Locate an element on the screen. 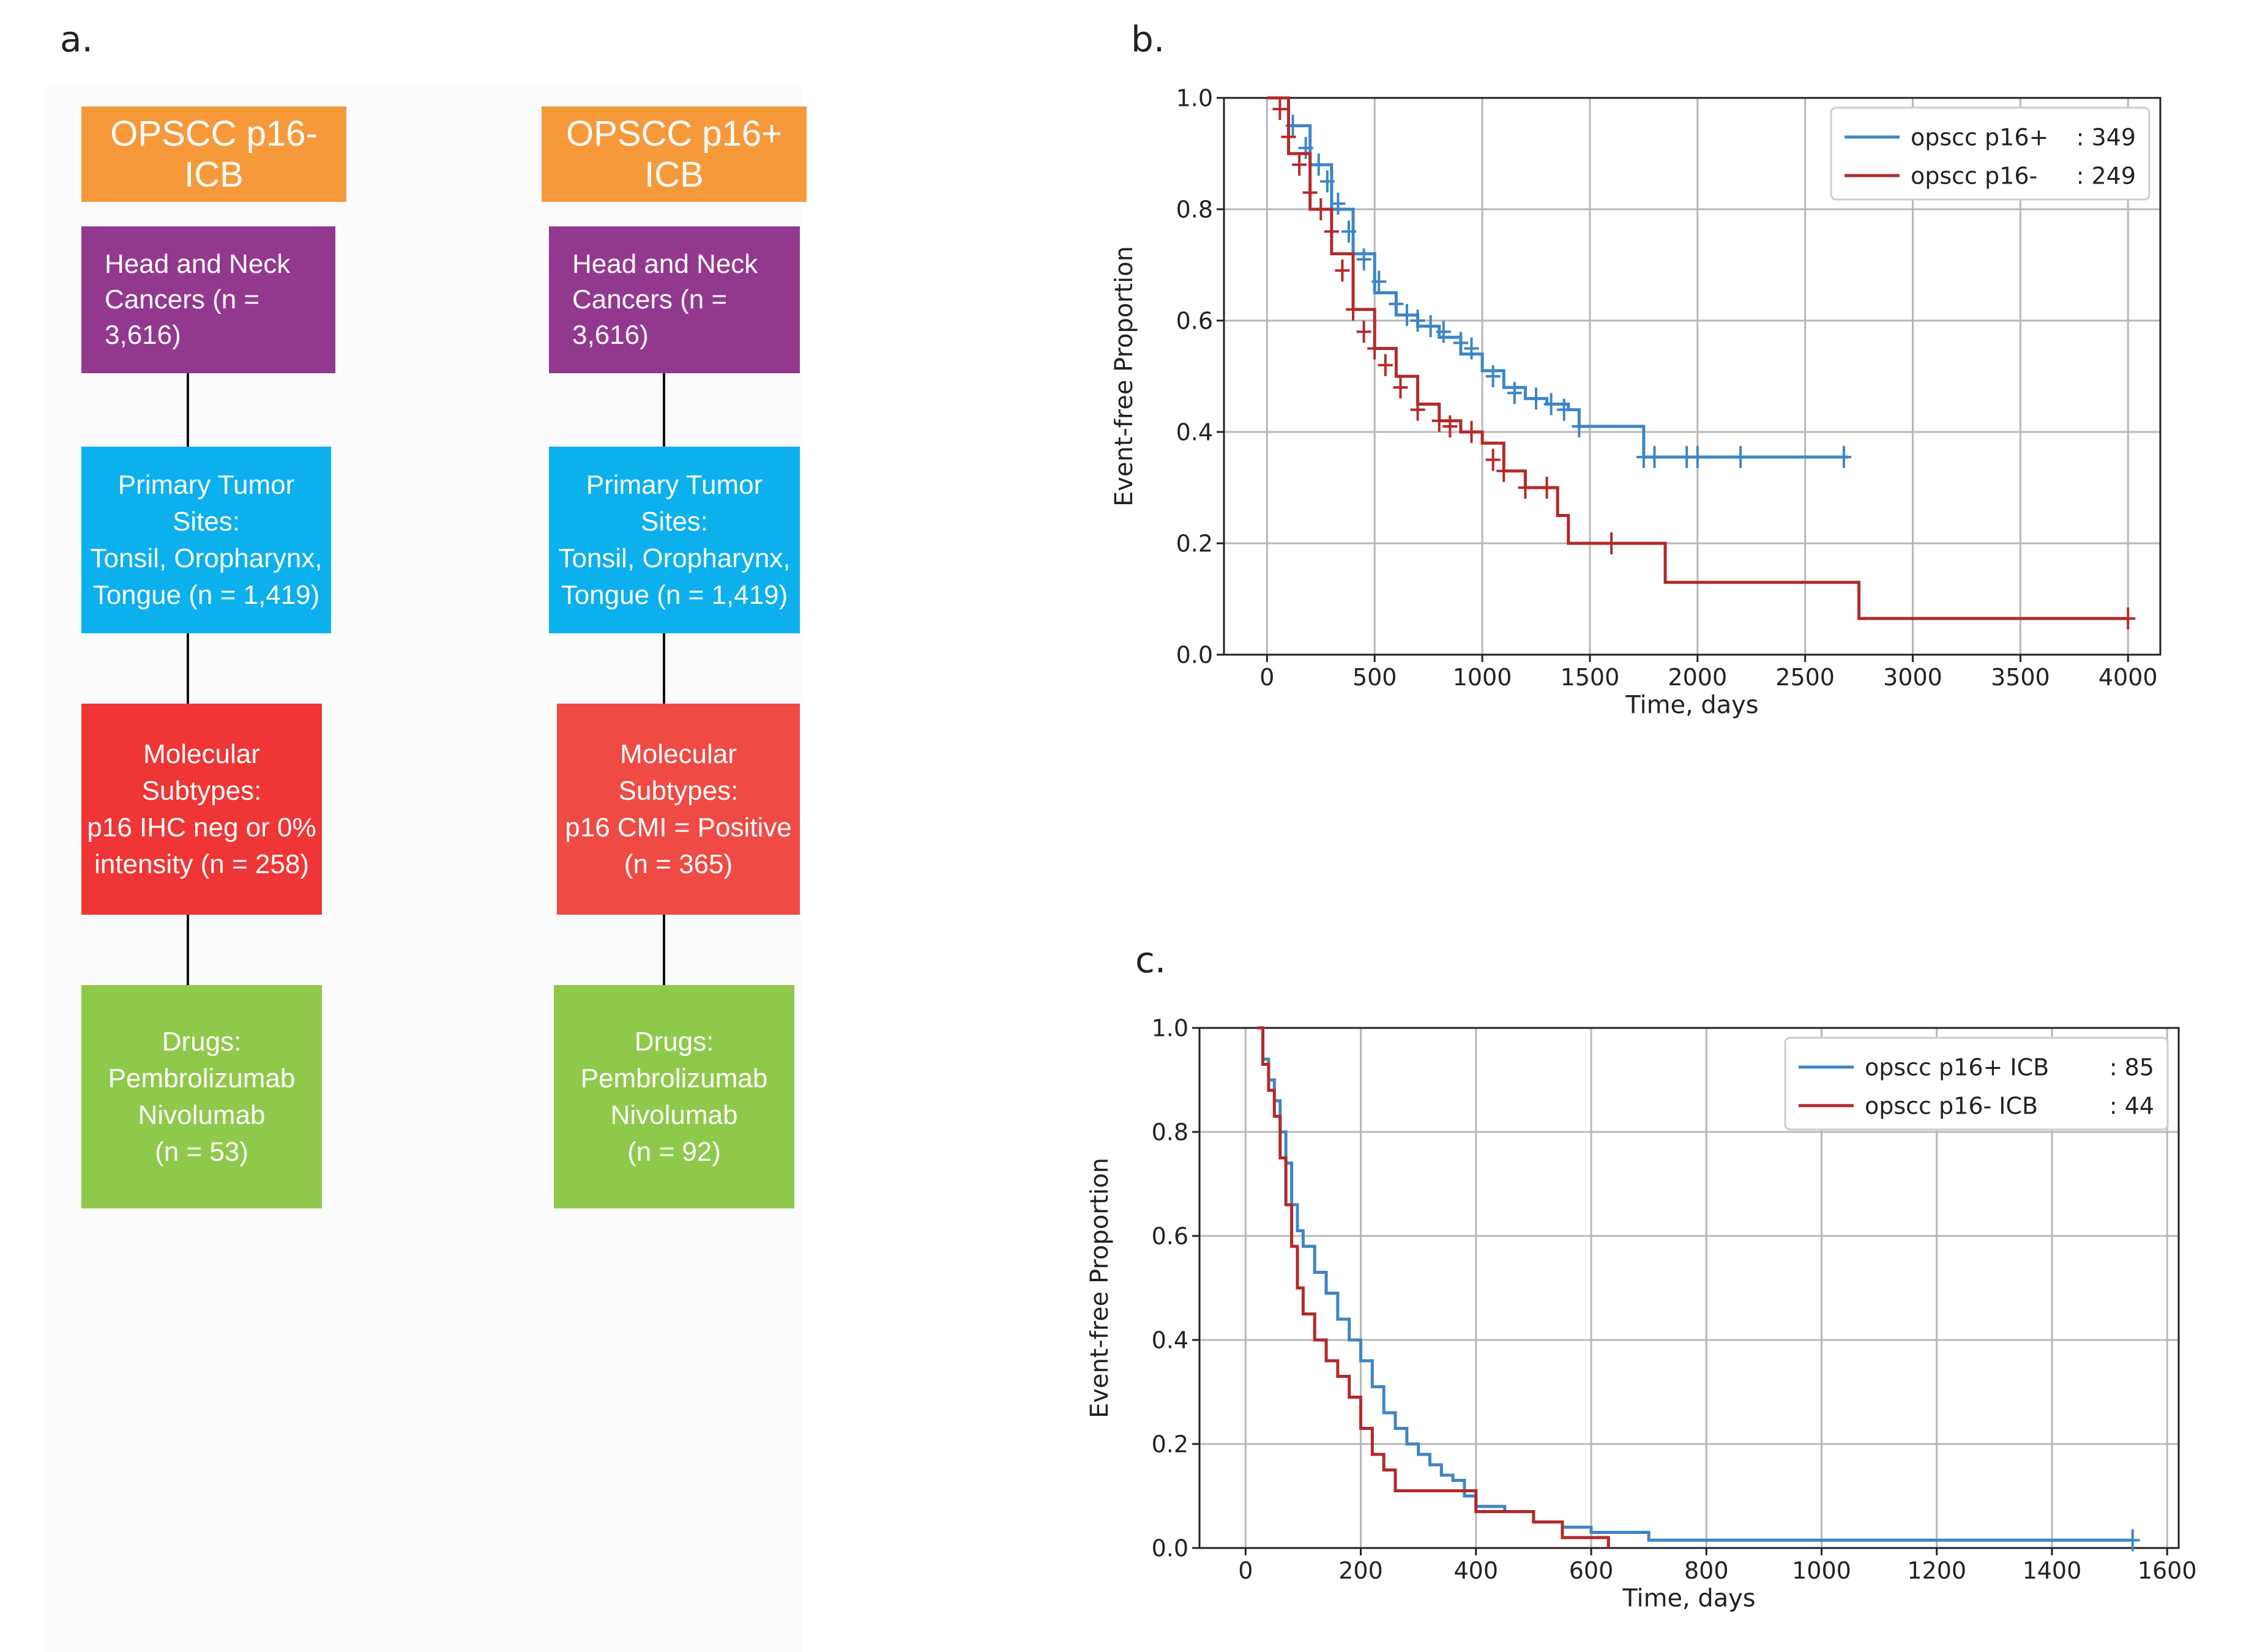 This screenshot has width=2257, height=1652. legend-entry-label: opscc p16+ ICB is located at coordinates (1957, 1067).